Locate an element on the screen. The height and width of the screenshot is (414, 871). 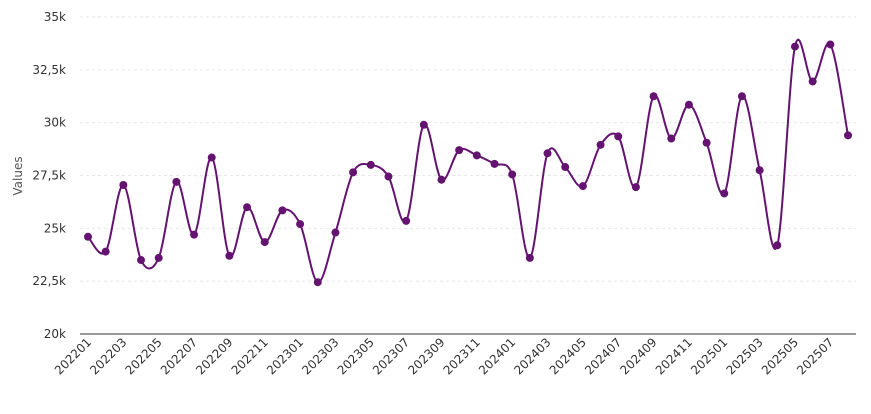
x-tick-label: 202405 is located at coordinates (568, 356).